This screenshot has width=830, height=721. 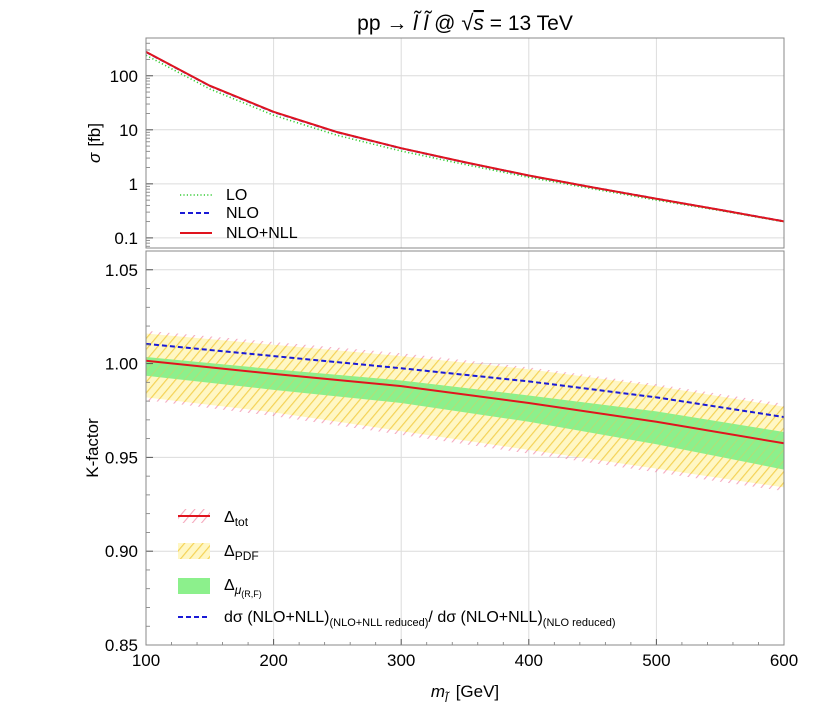 What do you see at coordinates (262, 233) in the screenshot?
I see `legend-nlonll-label: NLO+NLL` at bounding box center [262, 233].